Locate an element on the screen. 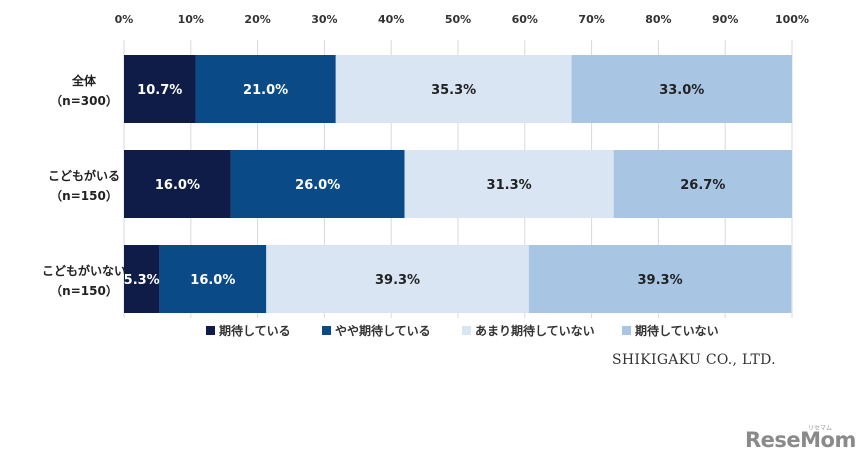  category-label: こどもがいない is located at coordinates (84, 270).